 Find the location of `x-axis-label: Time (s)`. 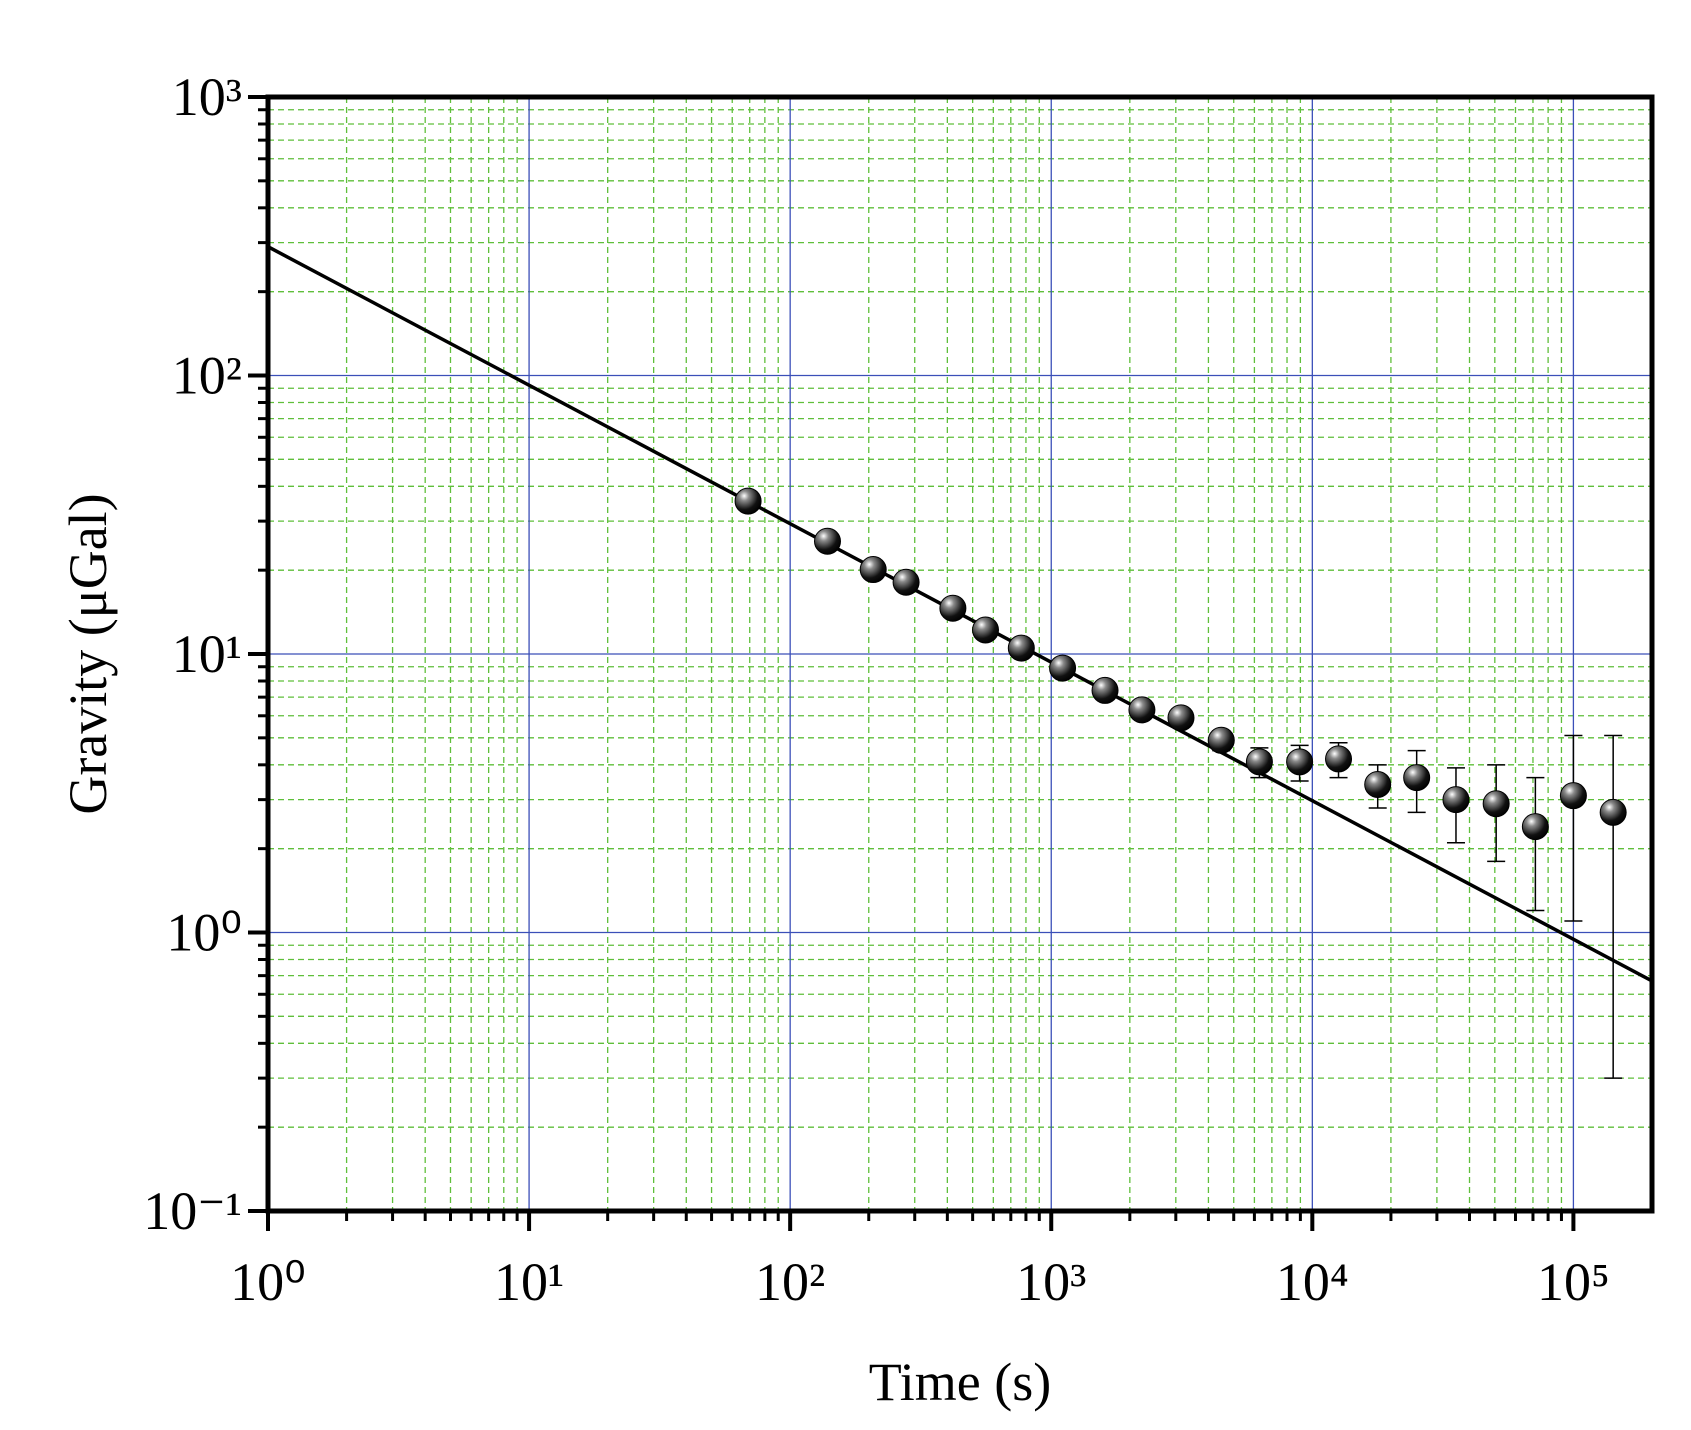

x-axis-label: Time (s) is located at coordinates (960, 1382).